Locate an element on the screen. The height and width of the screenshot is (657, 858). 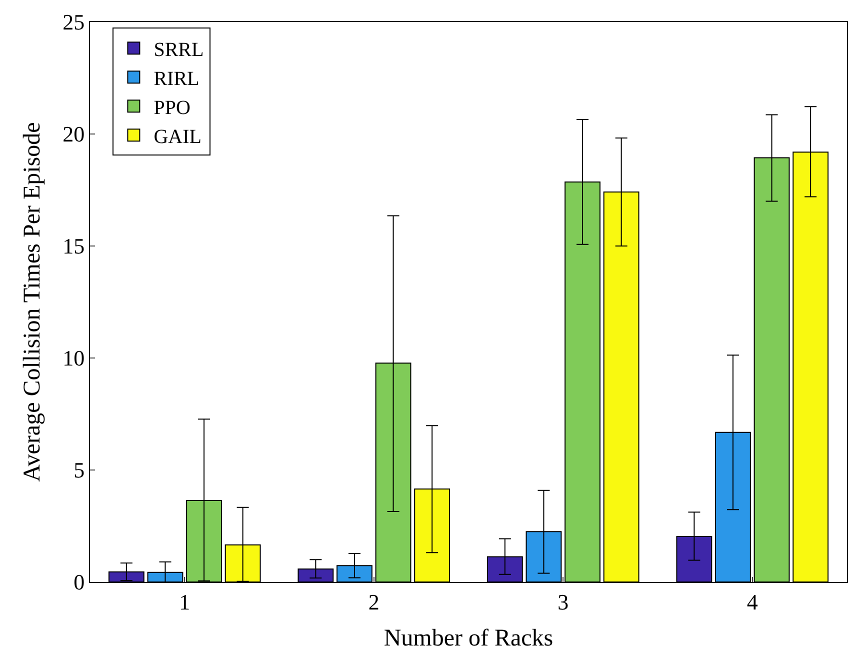
x-tick-label: 2 is located at coordinates (374, 601).